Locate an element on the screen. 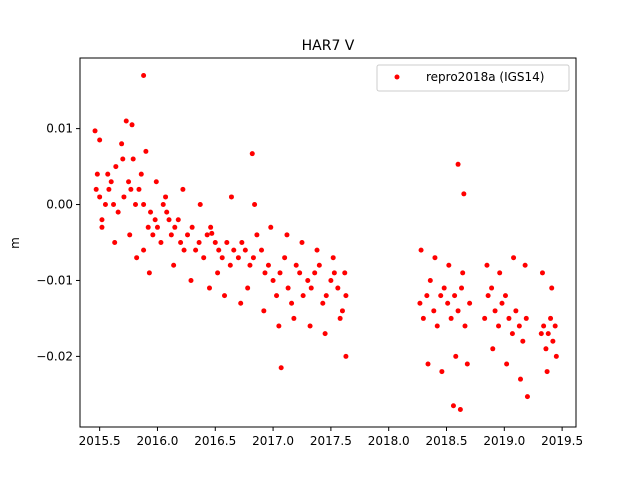 The width and height of the screenshot is (640, 480). x-tick-label: 2016.5 is located at coordinates (215, 441).